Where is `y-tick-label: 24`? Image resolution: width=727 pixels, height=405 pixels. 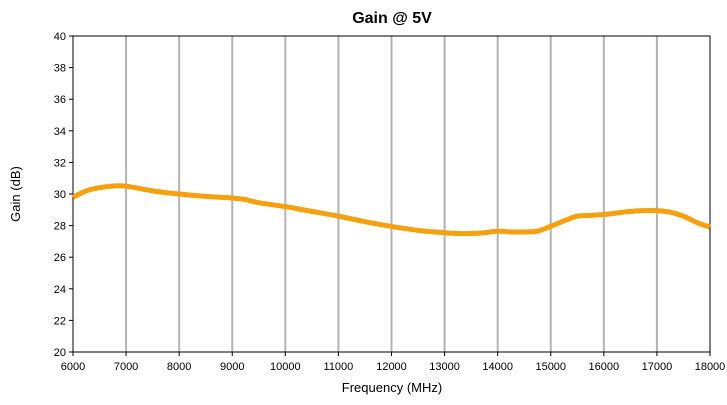 y-tick-label: 24 is located at coordinates (60, 290).